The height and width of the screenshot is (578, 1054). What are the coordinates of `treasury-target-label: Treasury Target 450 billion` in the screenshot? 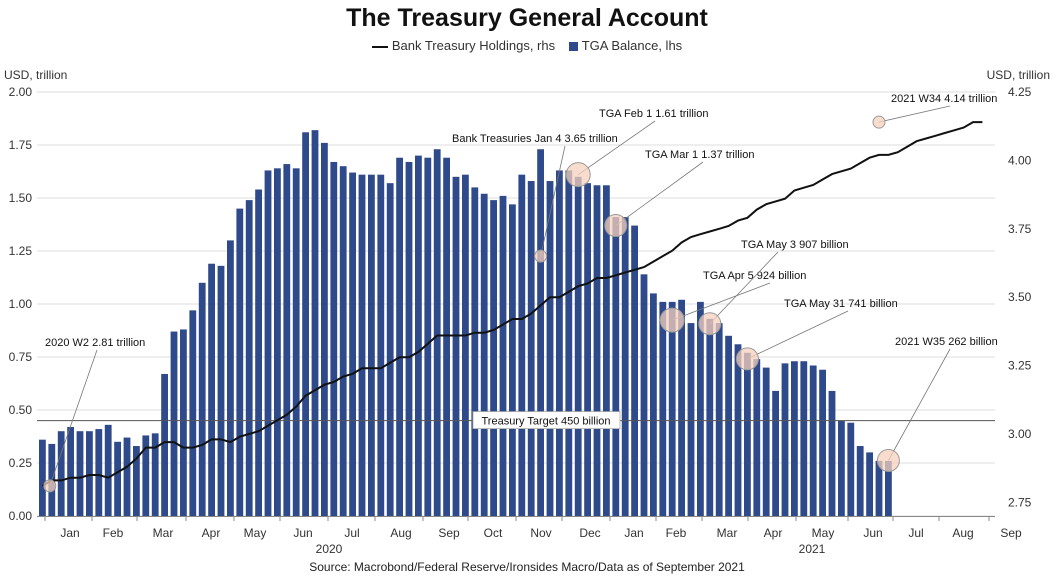 It's located at (545, 422).